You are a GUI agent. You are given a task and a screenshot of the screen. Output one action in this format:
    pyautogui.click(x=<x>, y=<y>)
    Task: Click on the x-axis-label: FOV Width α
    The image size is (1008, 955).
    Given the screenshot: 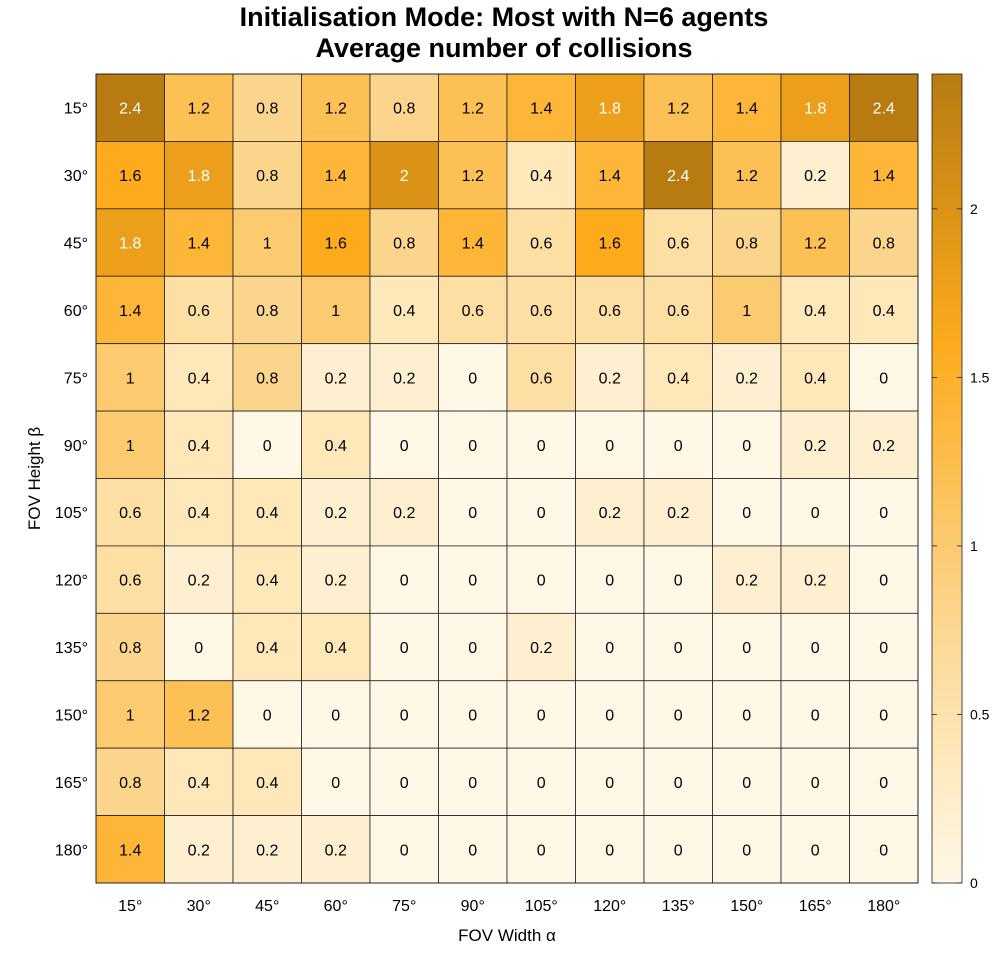 What is the action you would take?
    pyautogui.click(x=507, y=935)
    